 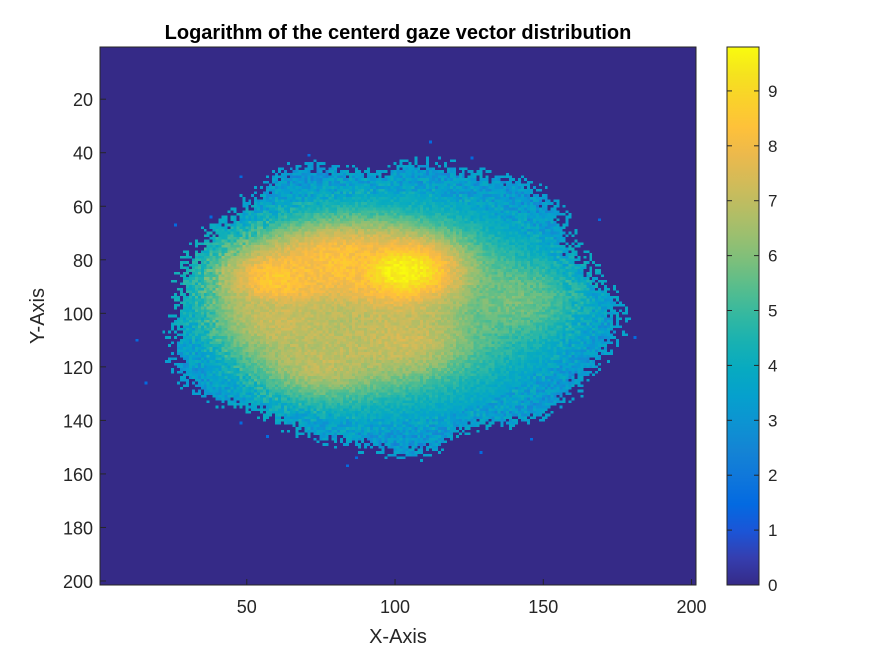 I want to click on colorbar-ticks: 0 1 2 3 4 5 6 7 8 9, so click(x=752, y=338).